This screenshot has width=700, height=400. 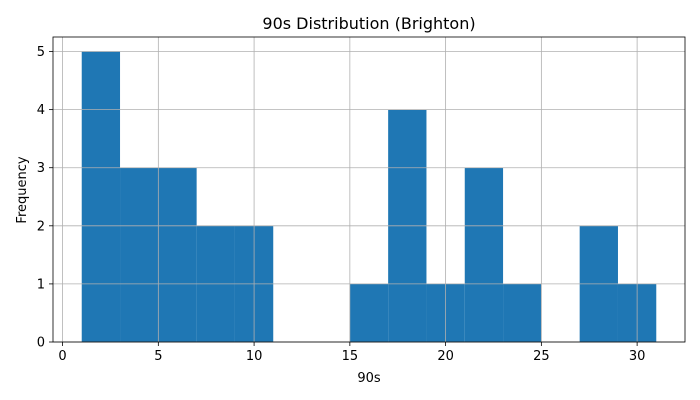 I want to click on chart-title: 90s Distribution (Brighton), so click(x=368, y=23).